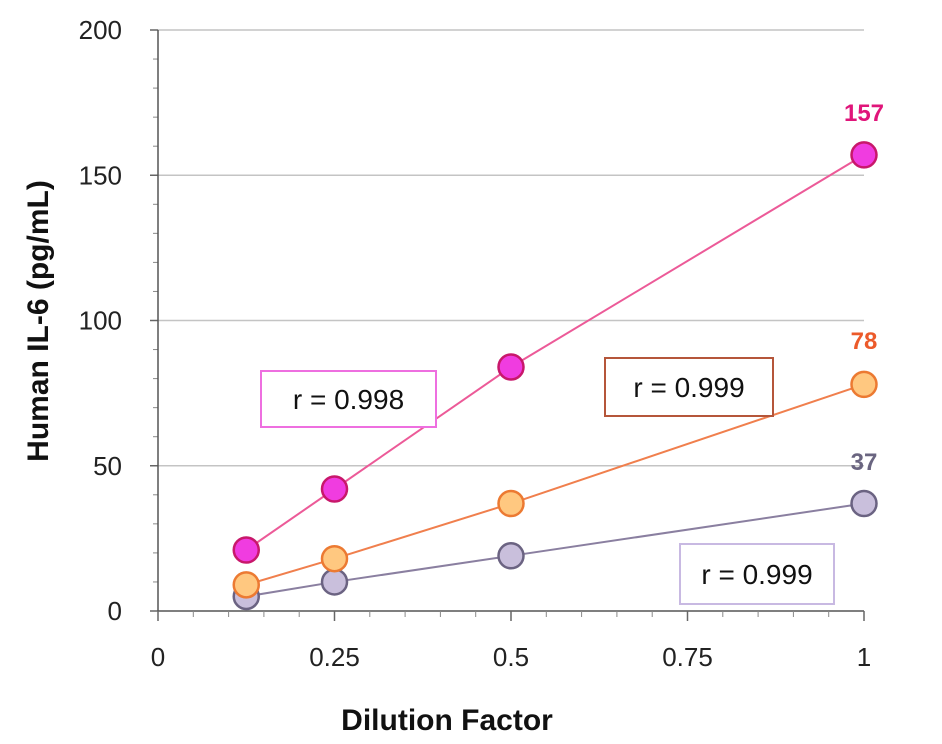 The width and height of the screenshot is (942, 744). What do you see at coordinates (864, 462) in the screenshot?
I see `end-label-2: 37` at bounding box center [864, 462].